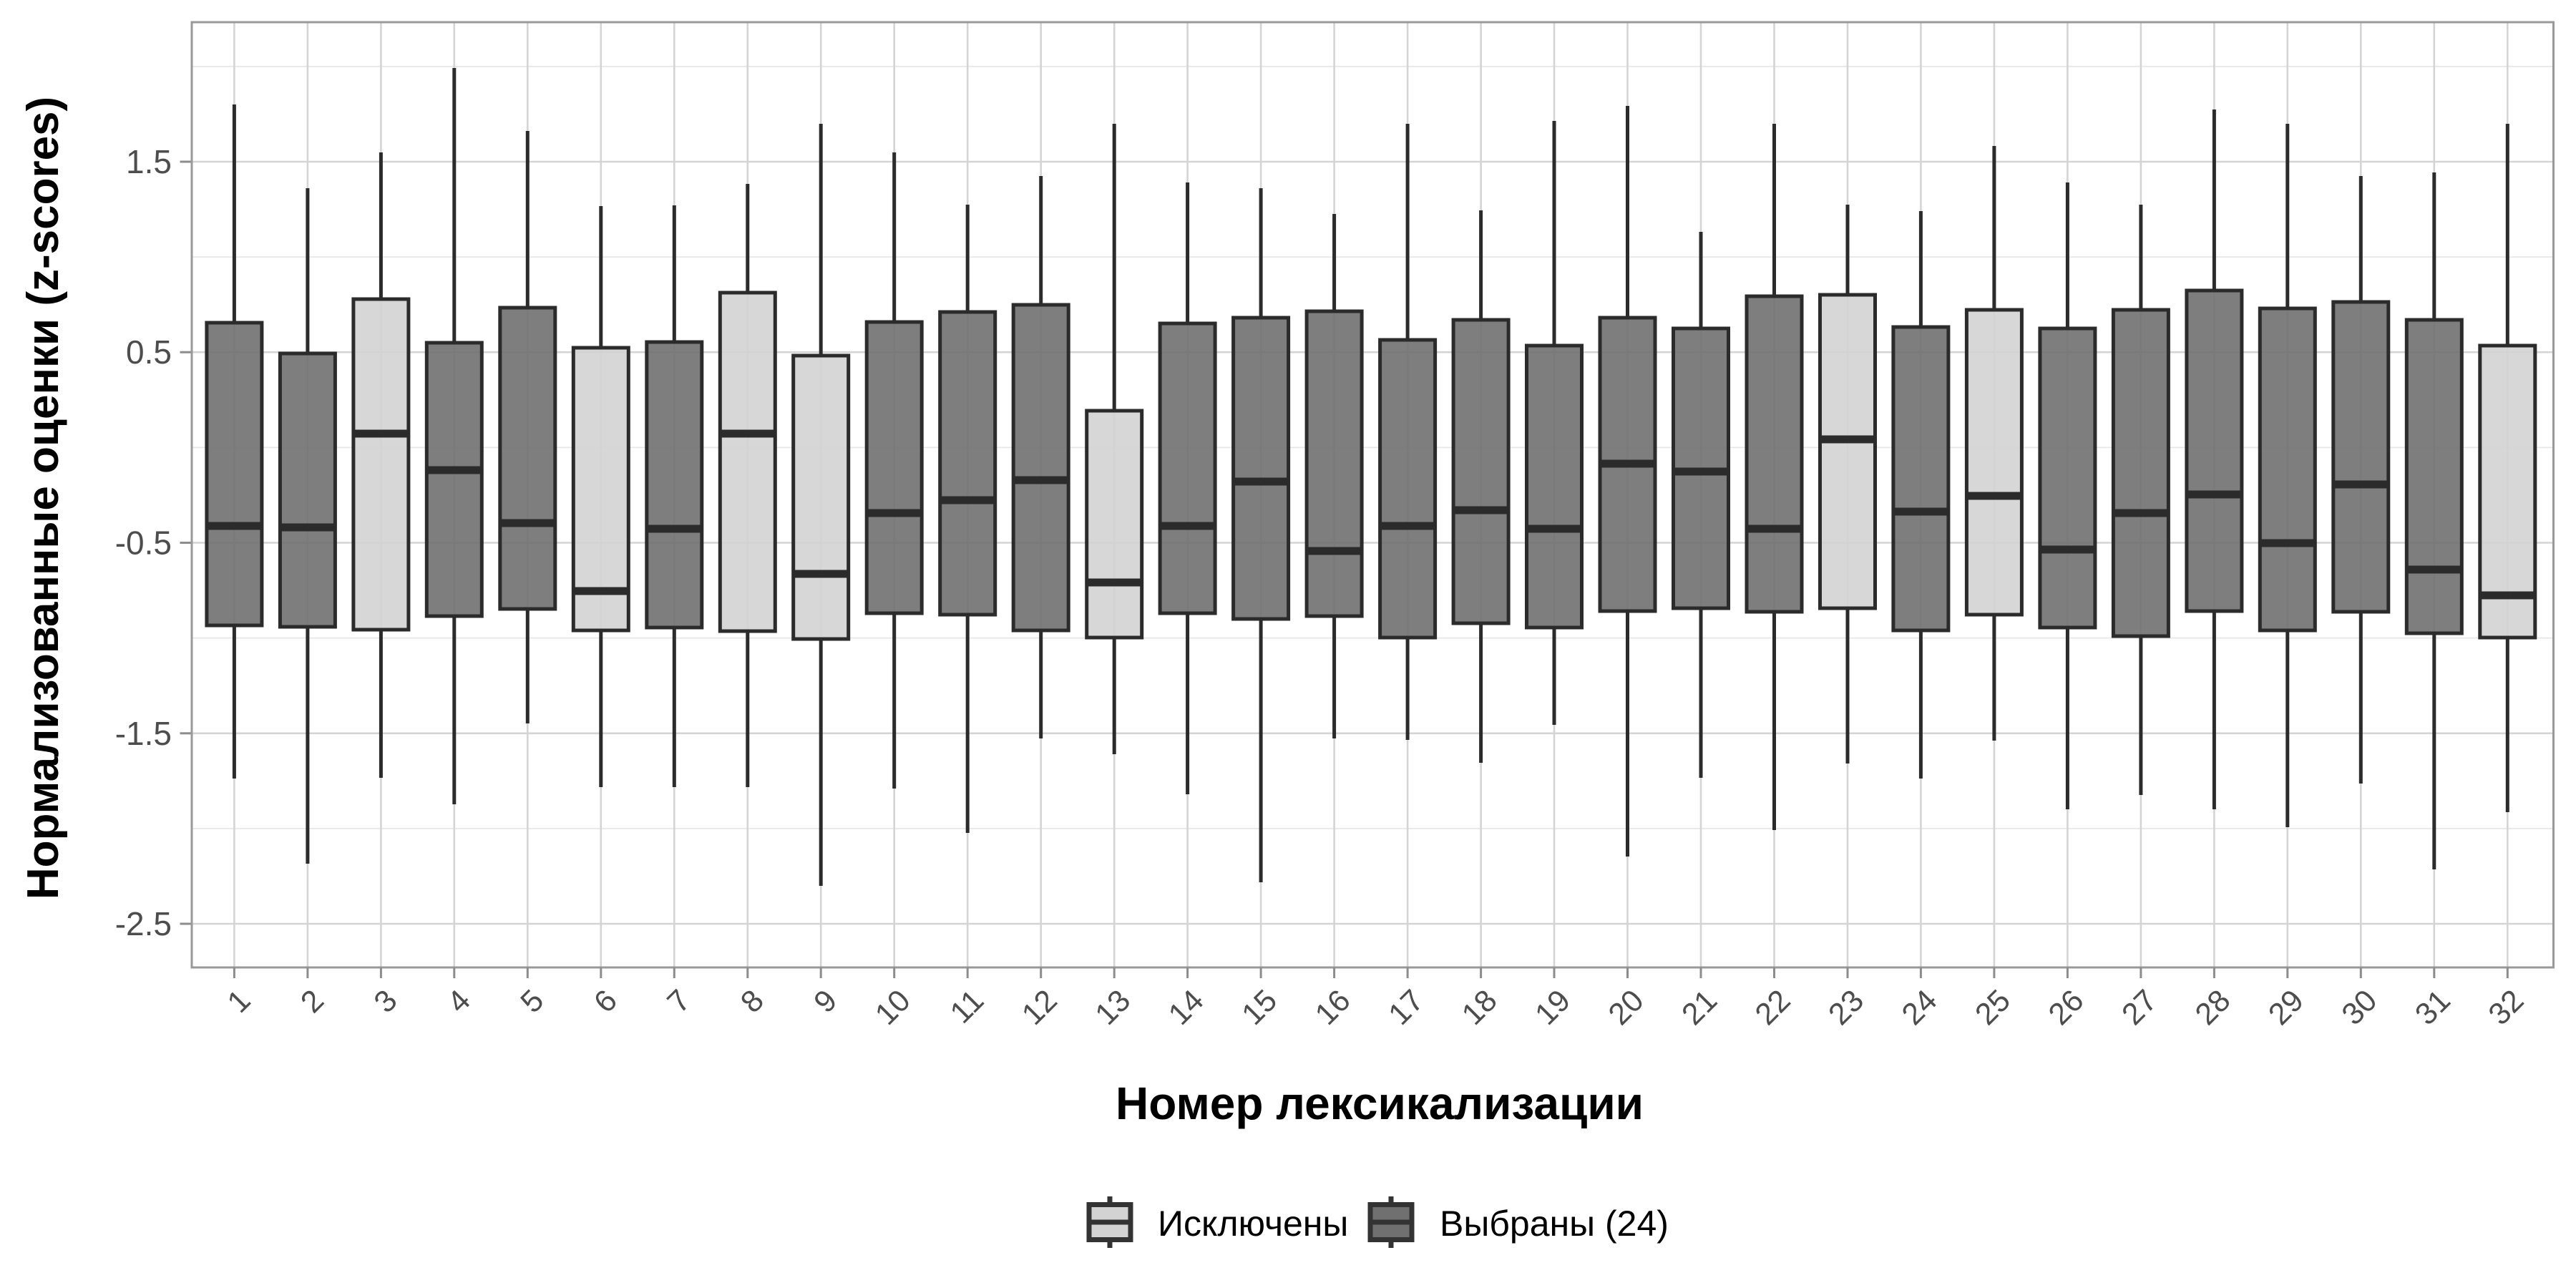 Image resolution: width=2576 pixels, height=1288 pixels. What do you see at coordinates (149, 161) in the screenshot?
I see `svg-text: 1.5` at bounding box center [149, 161].